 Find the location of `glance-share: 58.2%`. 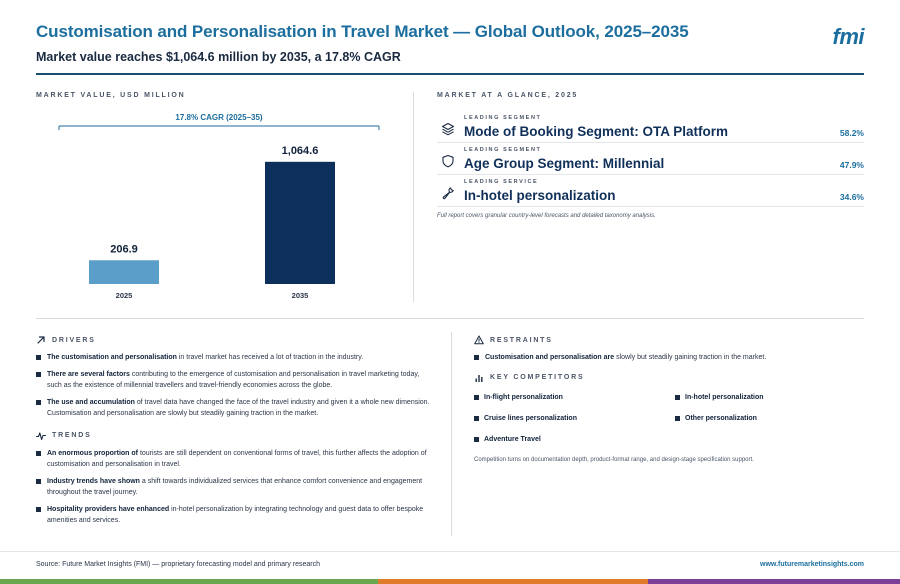

glance-share: 58.2% is located at coordinates (851, 133).